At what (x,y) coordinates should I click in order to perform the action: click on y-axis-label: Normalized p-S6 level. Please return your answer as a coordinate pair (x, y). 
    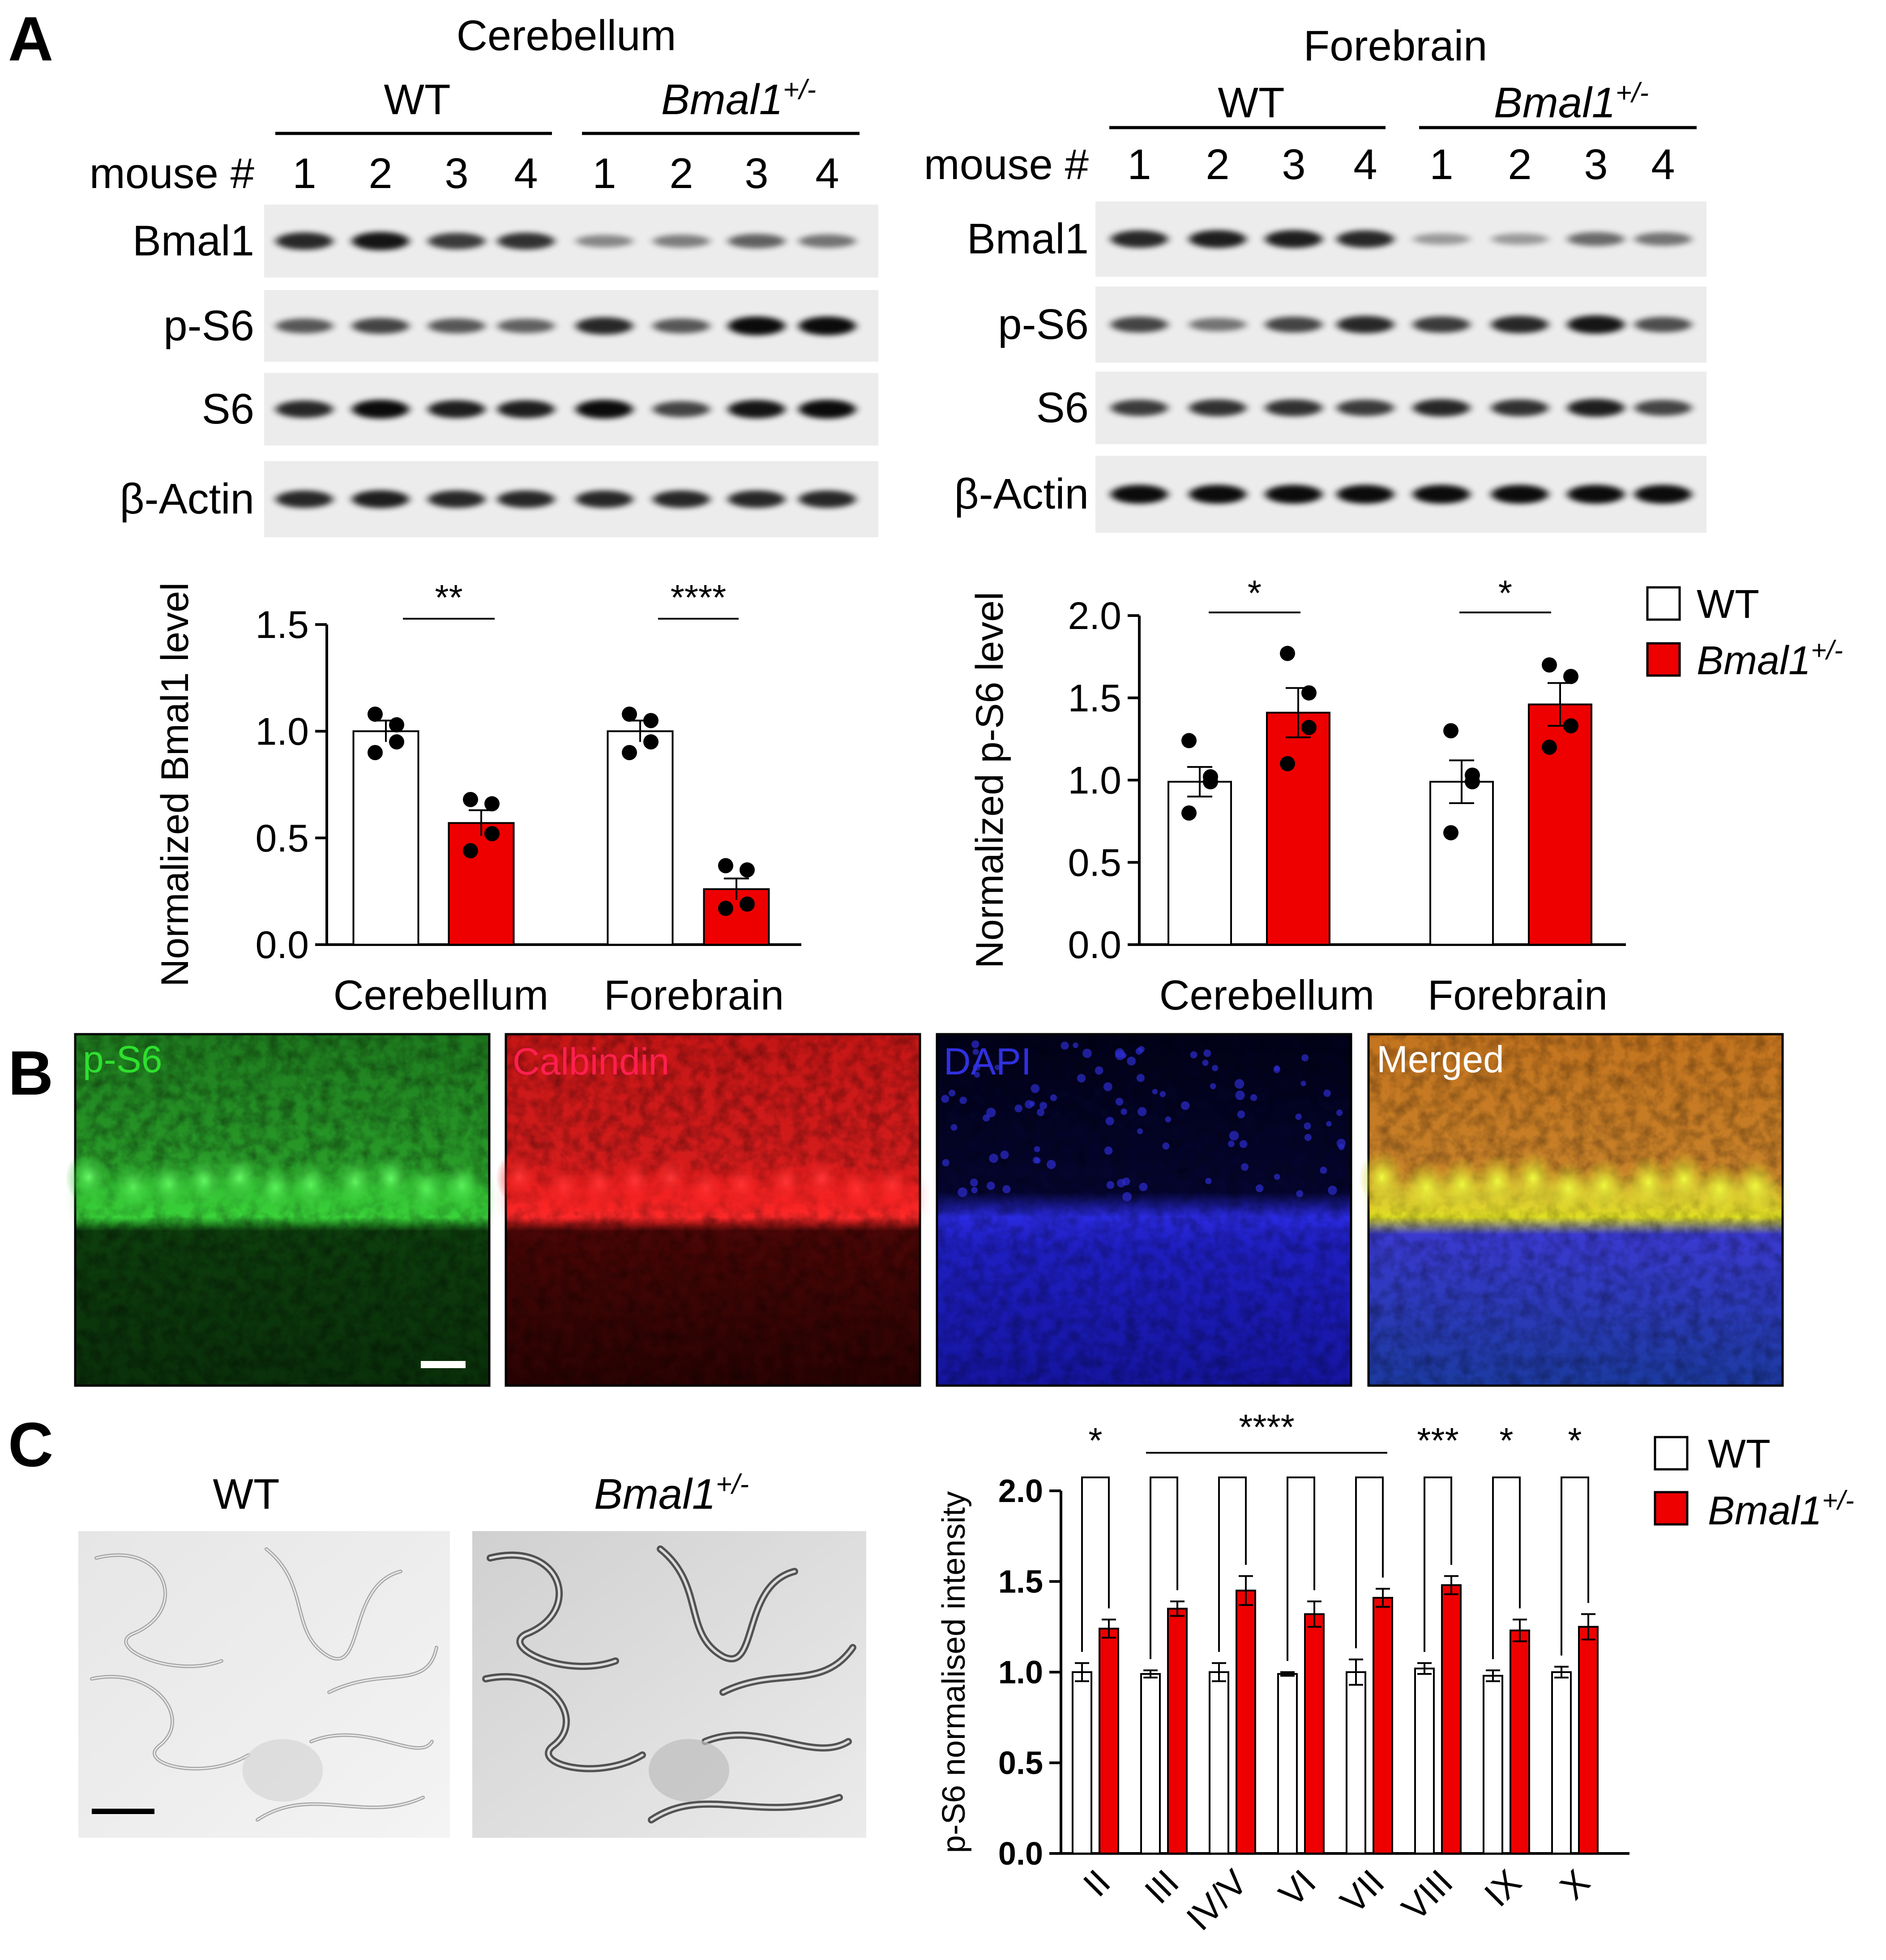
    Looking at the image, I should click on (989, 780).